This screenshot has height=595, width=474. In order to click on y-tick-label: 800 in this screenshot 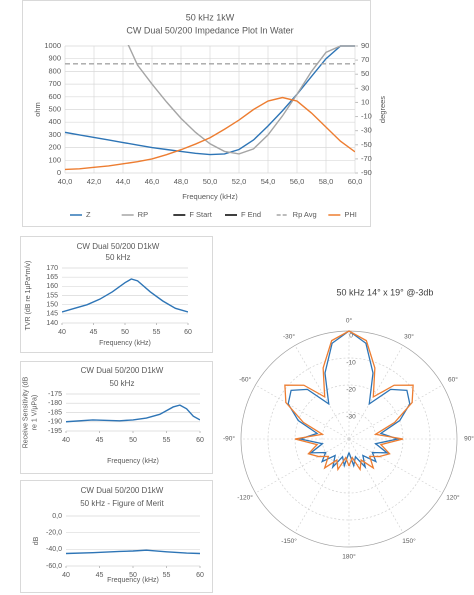, I will do `click(54, 70)`.